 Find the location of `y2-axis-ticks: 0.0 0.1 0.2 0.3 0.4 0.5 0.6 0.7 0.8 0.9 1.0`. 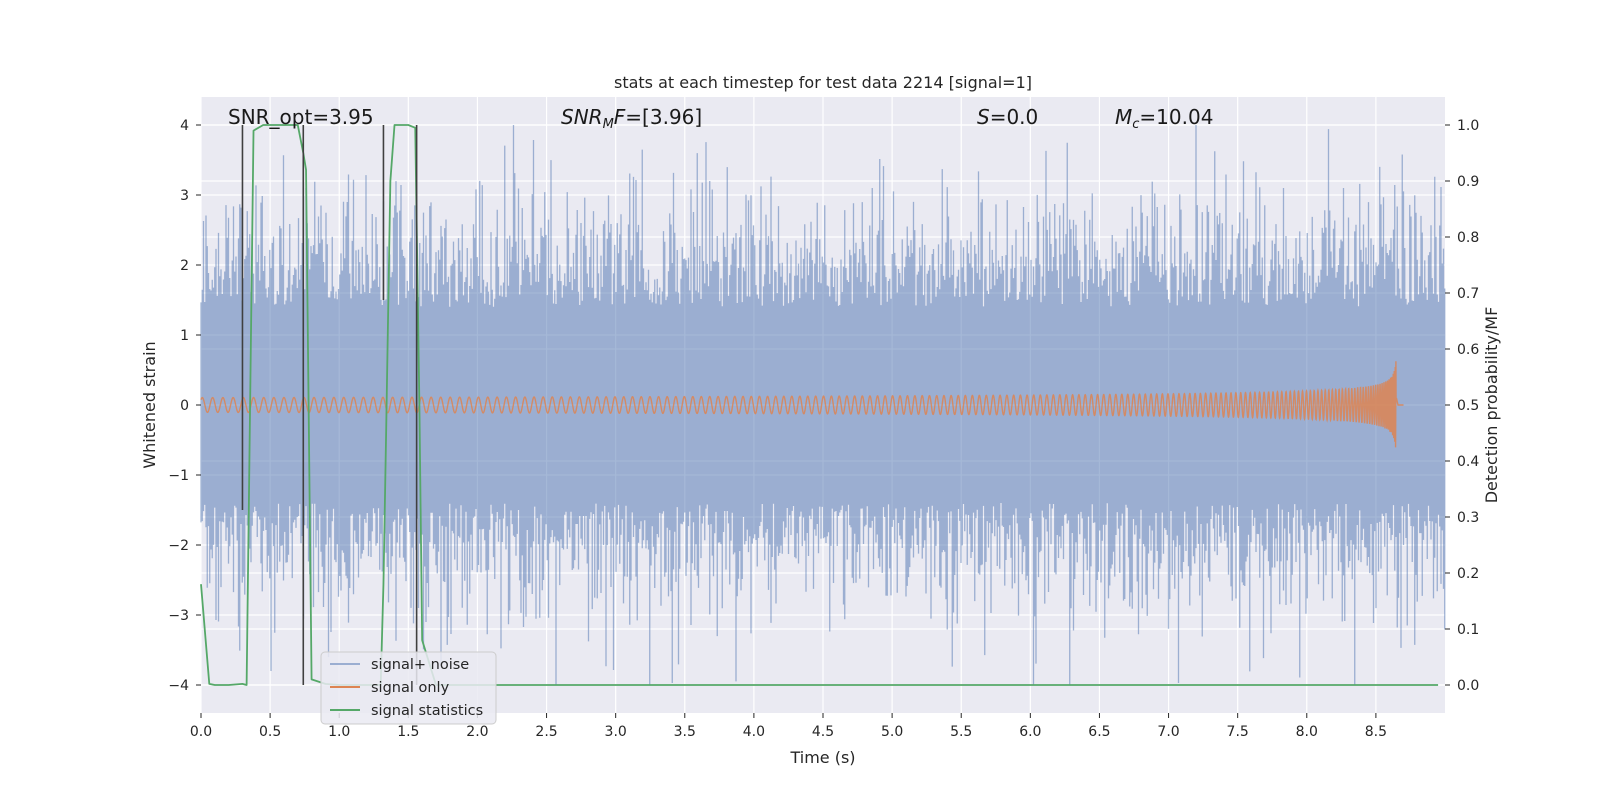

y2-axis-ticks: 0.0 0.1 0.2 0.3 0.4 0.5 0.6 0.7 0.8 0.9 1.0 is located at coordinates (1462, 406).